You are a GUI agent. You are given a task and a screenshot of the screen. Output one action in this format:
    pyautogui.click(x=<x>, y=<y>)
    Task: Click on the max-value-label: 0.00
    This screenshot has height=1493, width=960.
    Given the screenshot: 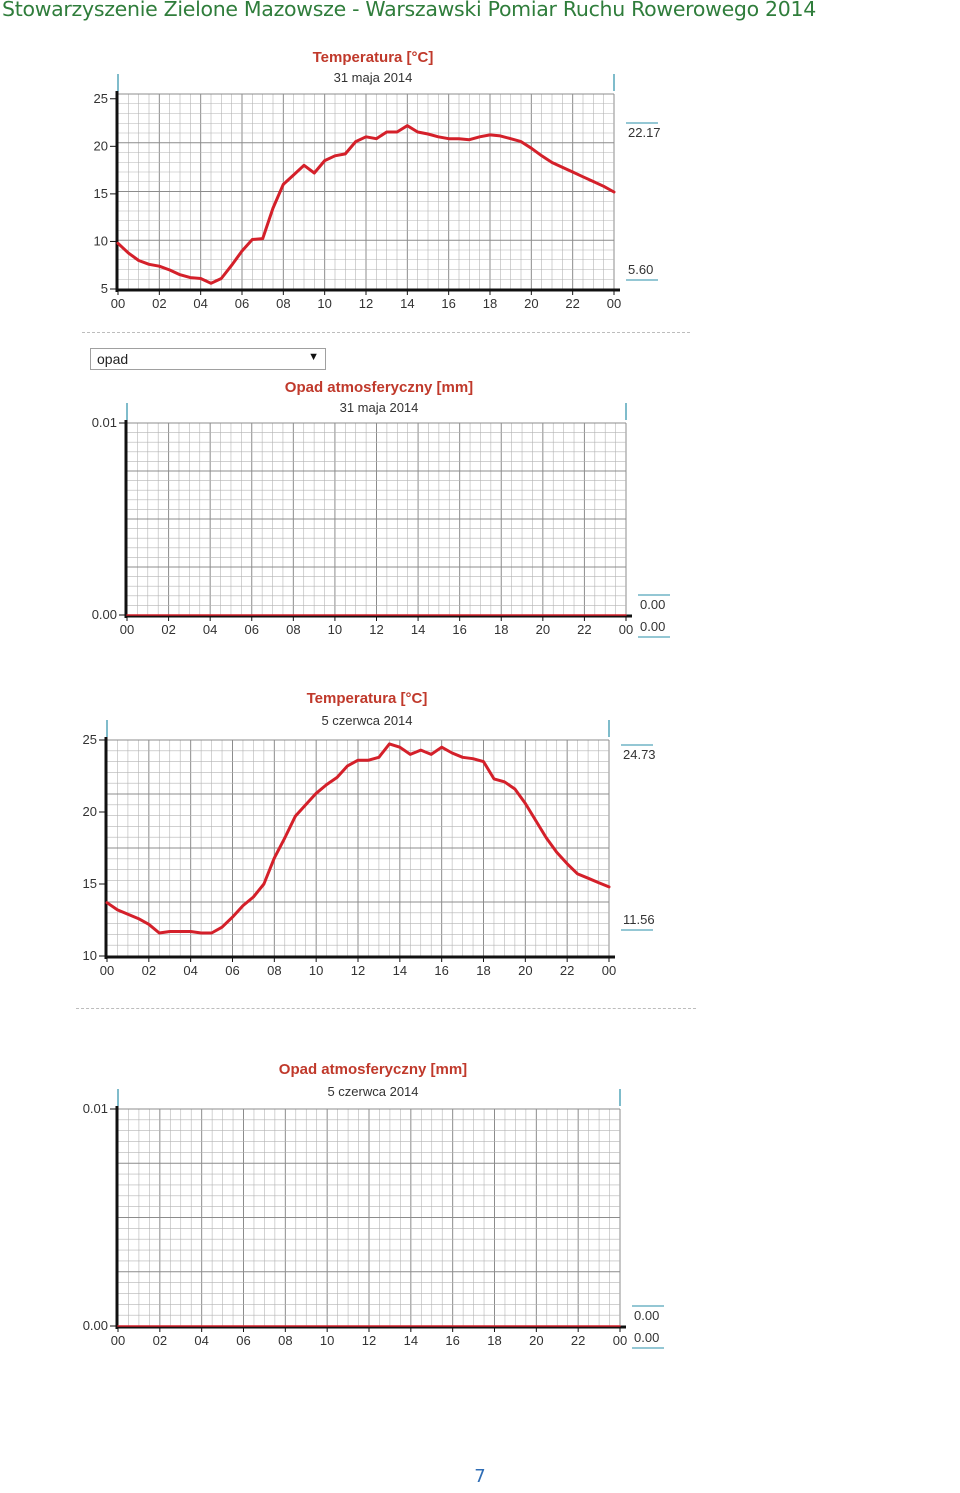 What is the action you would take?
    pyautogui.click(x=646, y=1315)
    